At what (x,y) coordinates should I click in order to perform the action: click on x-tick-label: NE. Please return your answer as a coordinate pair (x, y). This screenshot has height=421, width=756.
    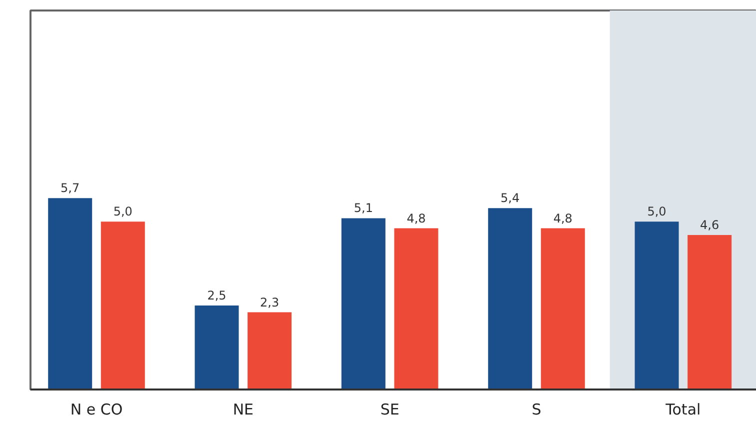
    Looking at the image, I should click on (243, 409).